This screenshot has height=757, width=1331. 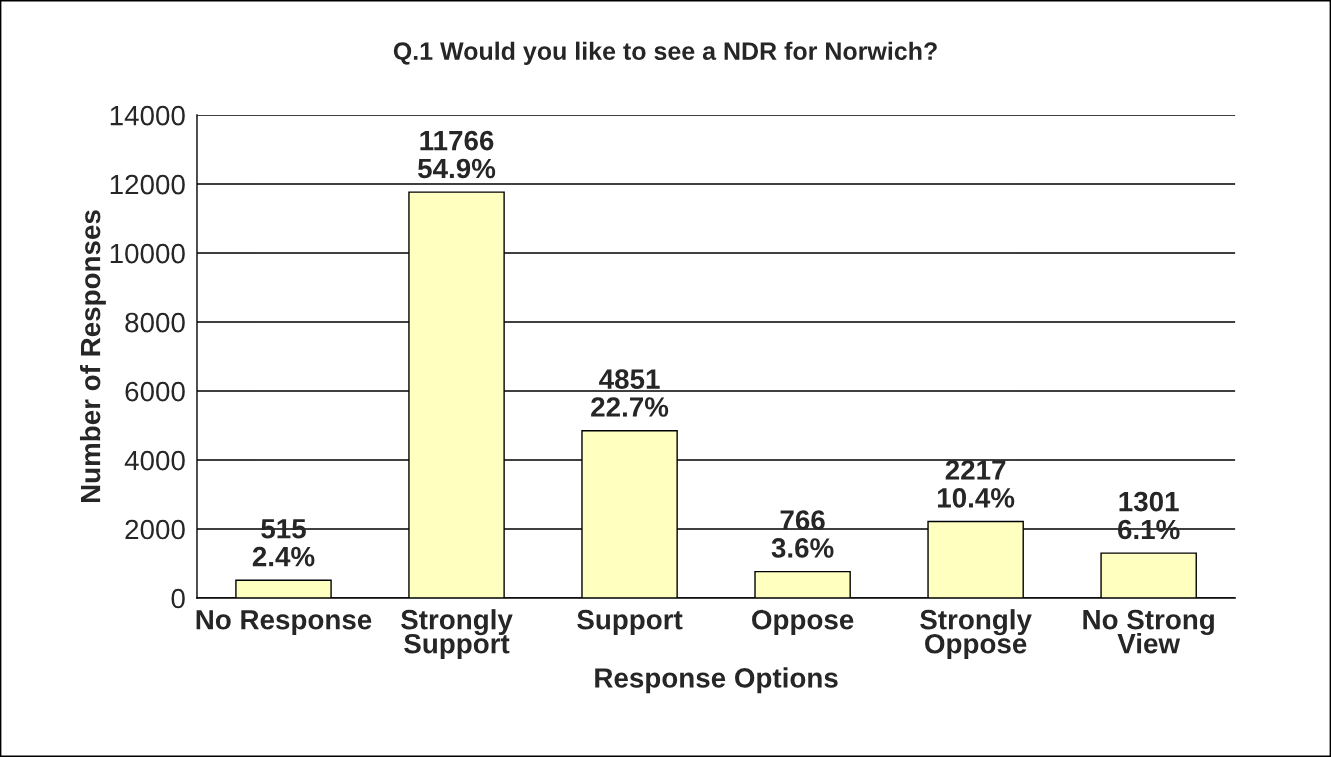 What do you see at coordinates (147, 184) in the screenshot?
I see `y-tick-label: 12000` at bounding box center [147, 184].